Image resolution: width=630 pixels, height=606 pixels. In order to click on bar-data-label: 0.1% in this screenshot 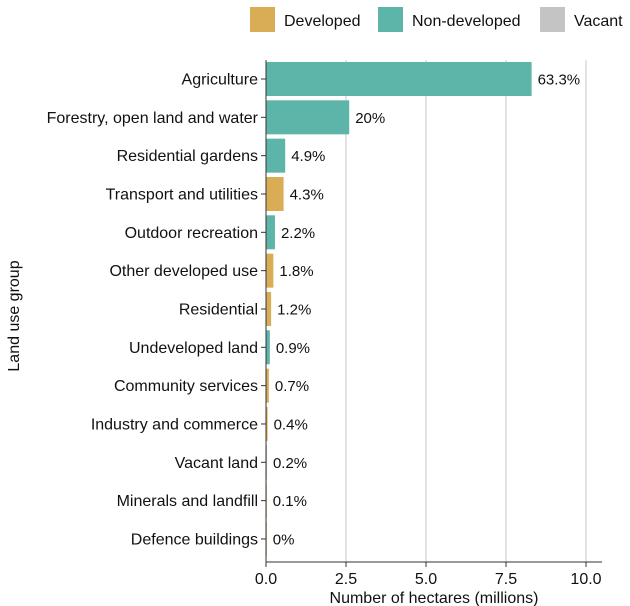, I will do `click(290, 501)`.